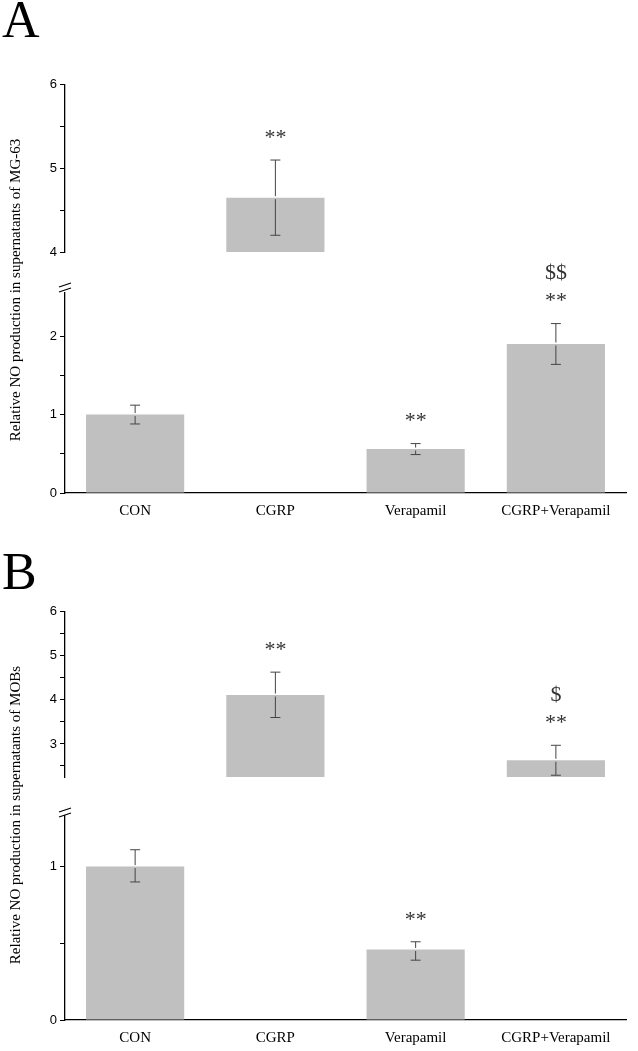  What do you see at coordinates (15, 290) in the screenshot?
I see `y-axis-title: Relative NO production in supernatants of MG-63` at bounding box center [15, 290].